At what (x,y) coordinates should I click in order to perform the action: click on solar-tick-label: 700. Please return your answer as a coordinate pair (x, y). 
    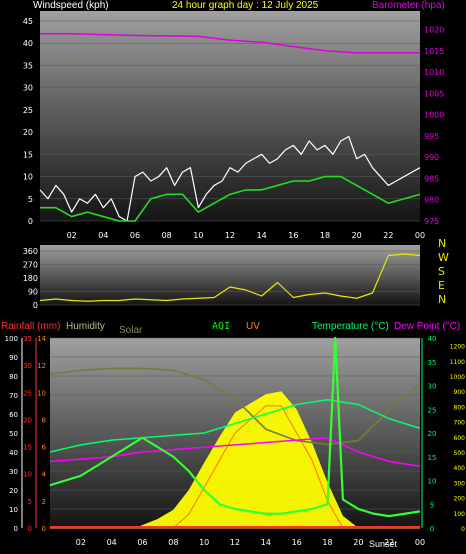
    Looking at the image, I should click on (460, 423).